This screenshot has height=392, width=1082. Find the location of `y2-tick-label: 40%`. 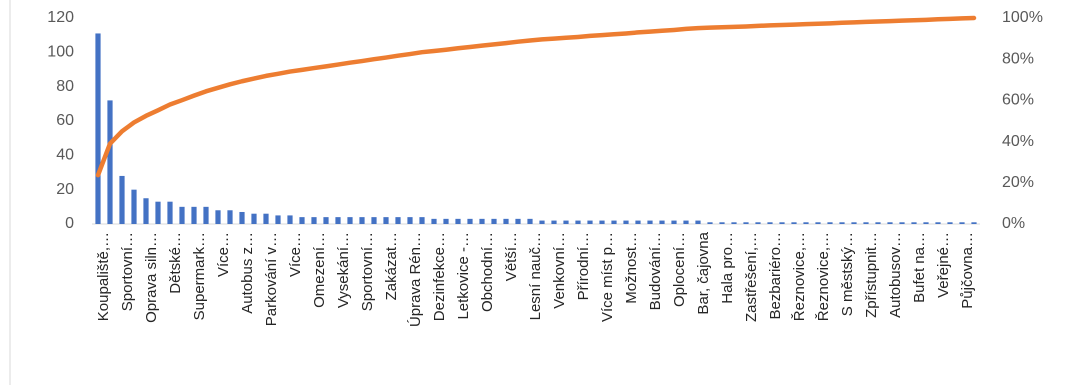

y2-tick-label: 40% is located at coordinates (1018, 141).